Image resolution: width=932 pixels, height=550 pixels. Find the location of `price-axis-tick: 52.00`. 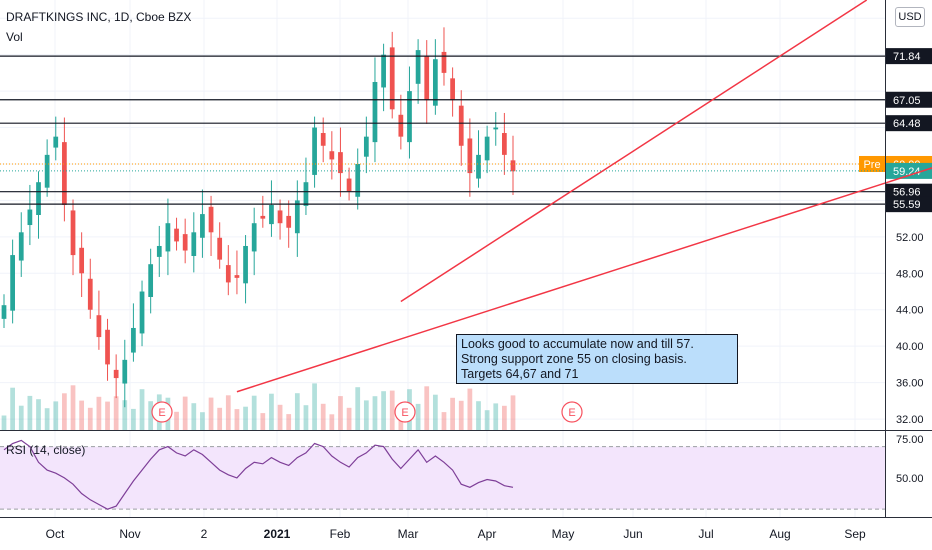

price-axis-tick: 52.00 is located at coordinates (910, 238).